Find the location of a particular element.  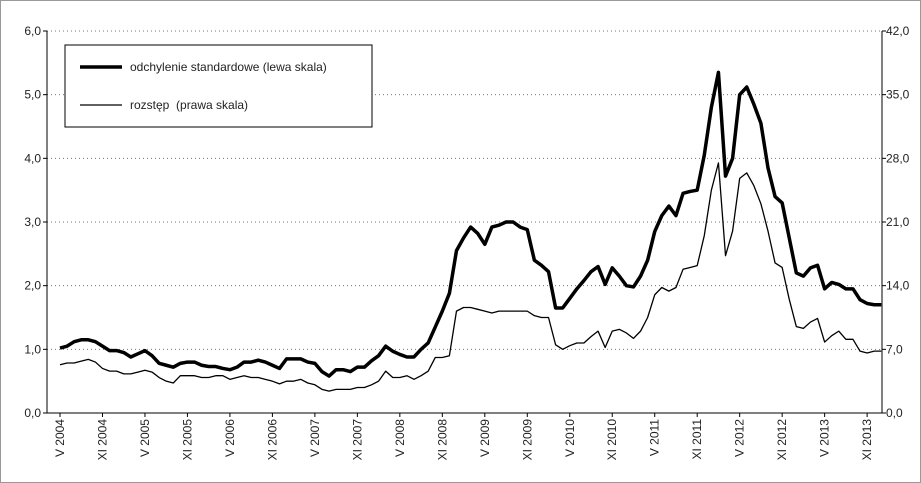

x-tick-label: XI 2006 is located at coordinates (272, 440).